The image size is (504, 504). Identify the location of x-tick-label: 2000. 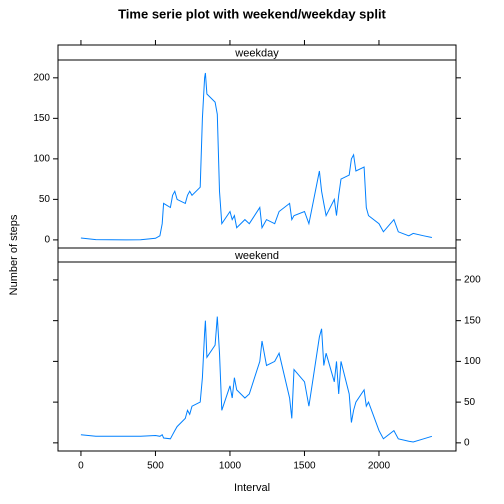
(379, 466).